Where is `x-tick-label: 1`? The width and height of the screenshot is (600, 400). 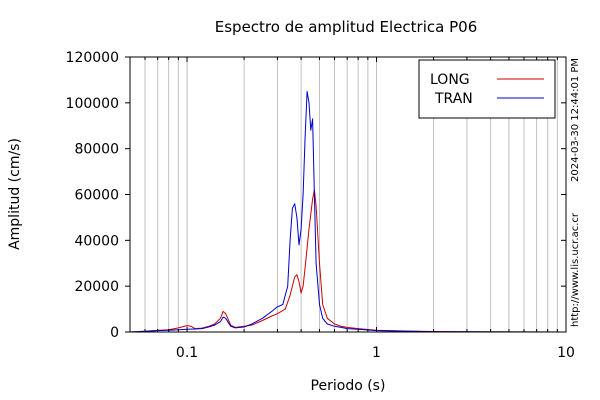
x-tick-label: 1 is located at coordinates (376, 353).